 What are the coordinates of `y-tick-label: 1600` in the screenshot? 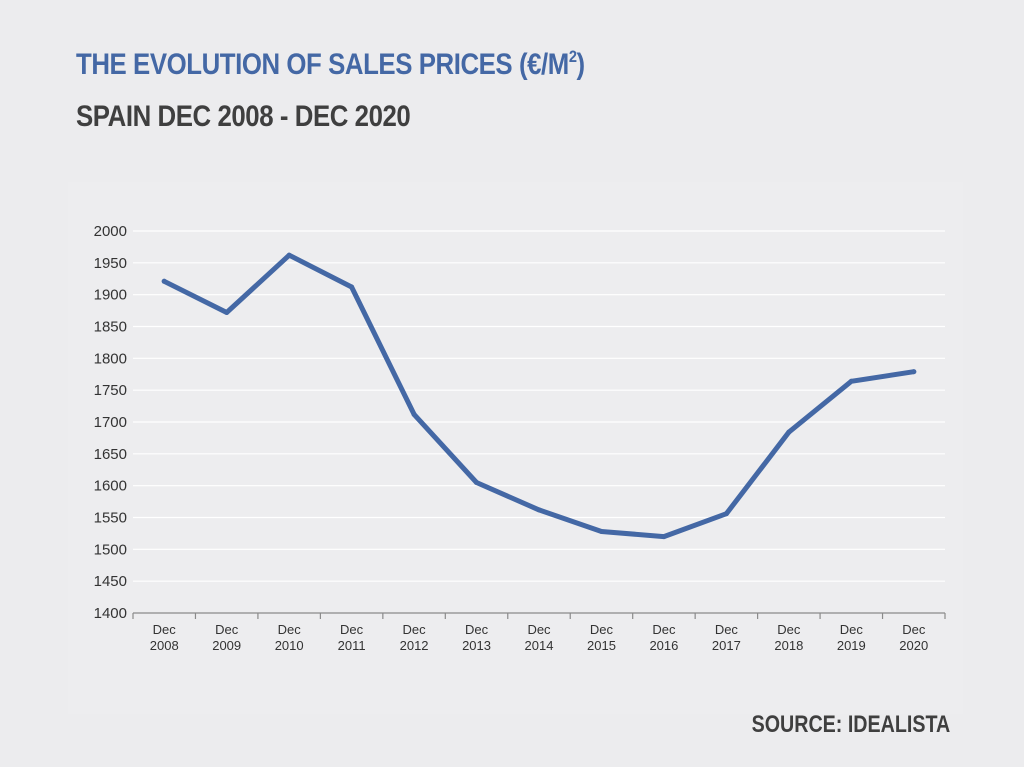 It's located at (110, 486).